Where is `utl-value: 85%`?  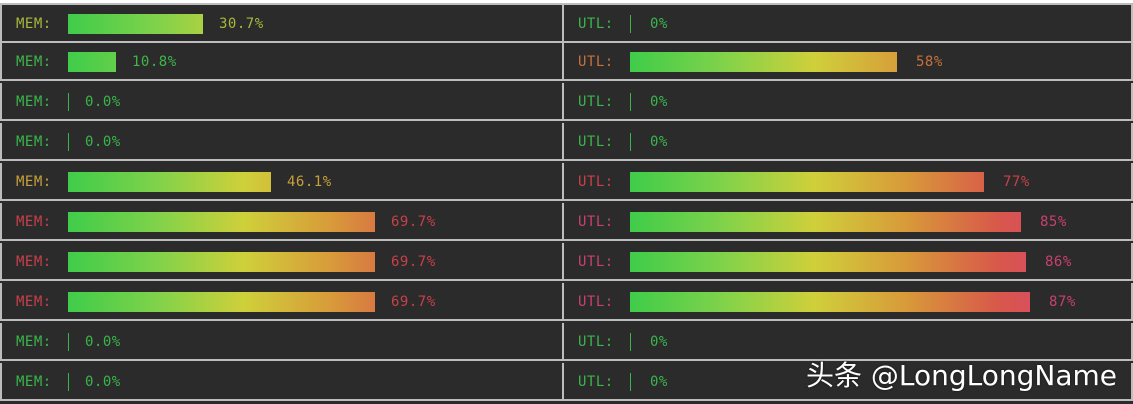 utl-value: 85% is located at coordinates (1053, 222).